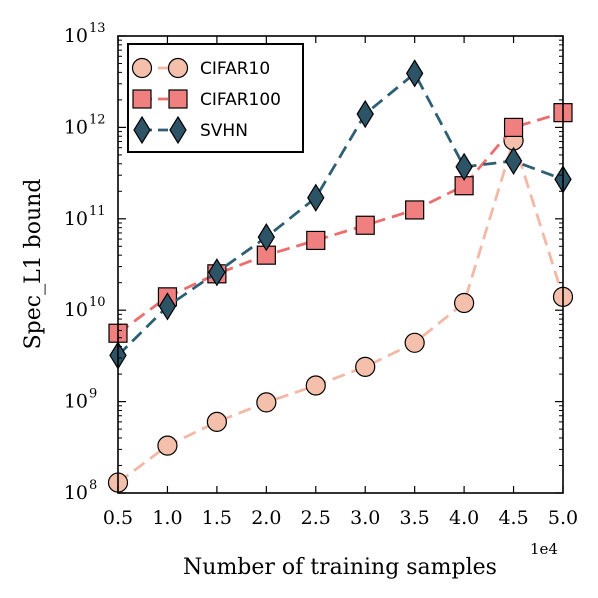  I want to click on legend-box, so click(215, 98).